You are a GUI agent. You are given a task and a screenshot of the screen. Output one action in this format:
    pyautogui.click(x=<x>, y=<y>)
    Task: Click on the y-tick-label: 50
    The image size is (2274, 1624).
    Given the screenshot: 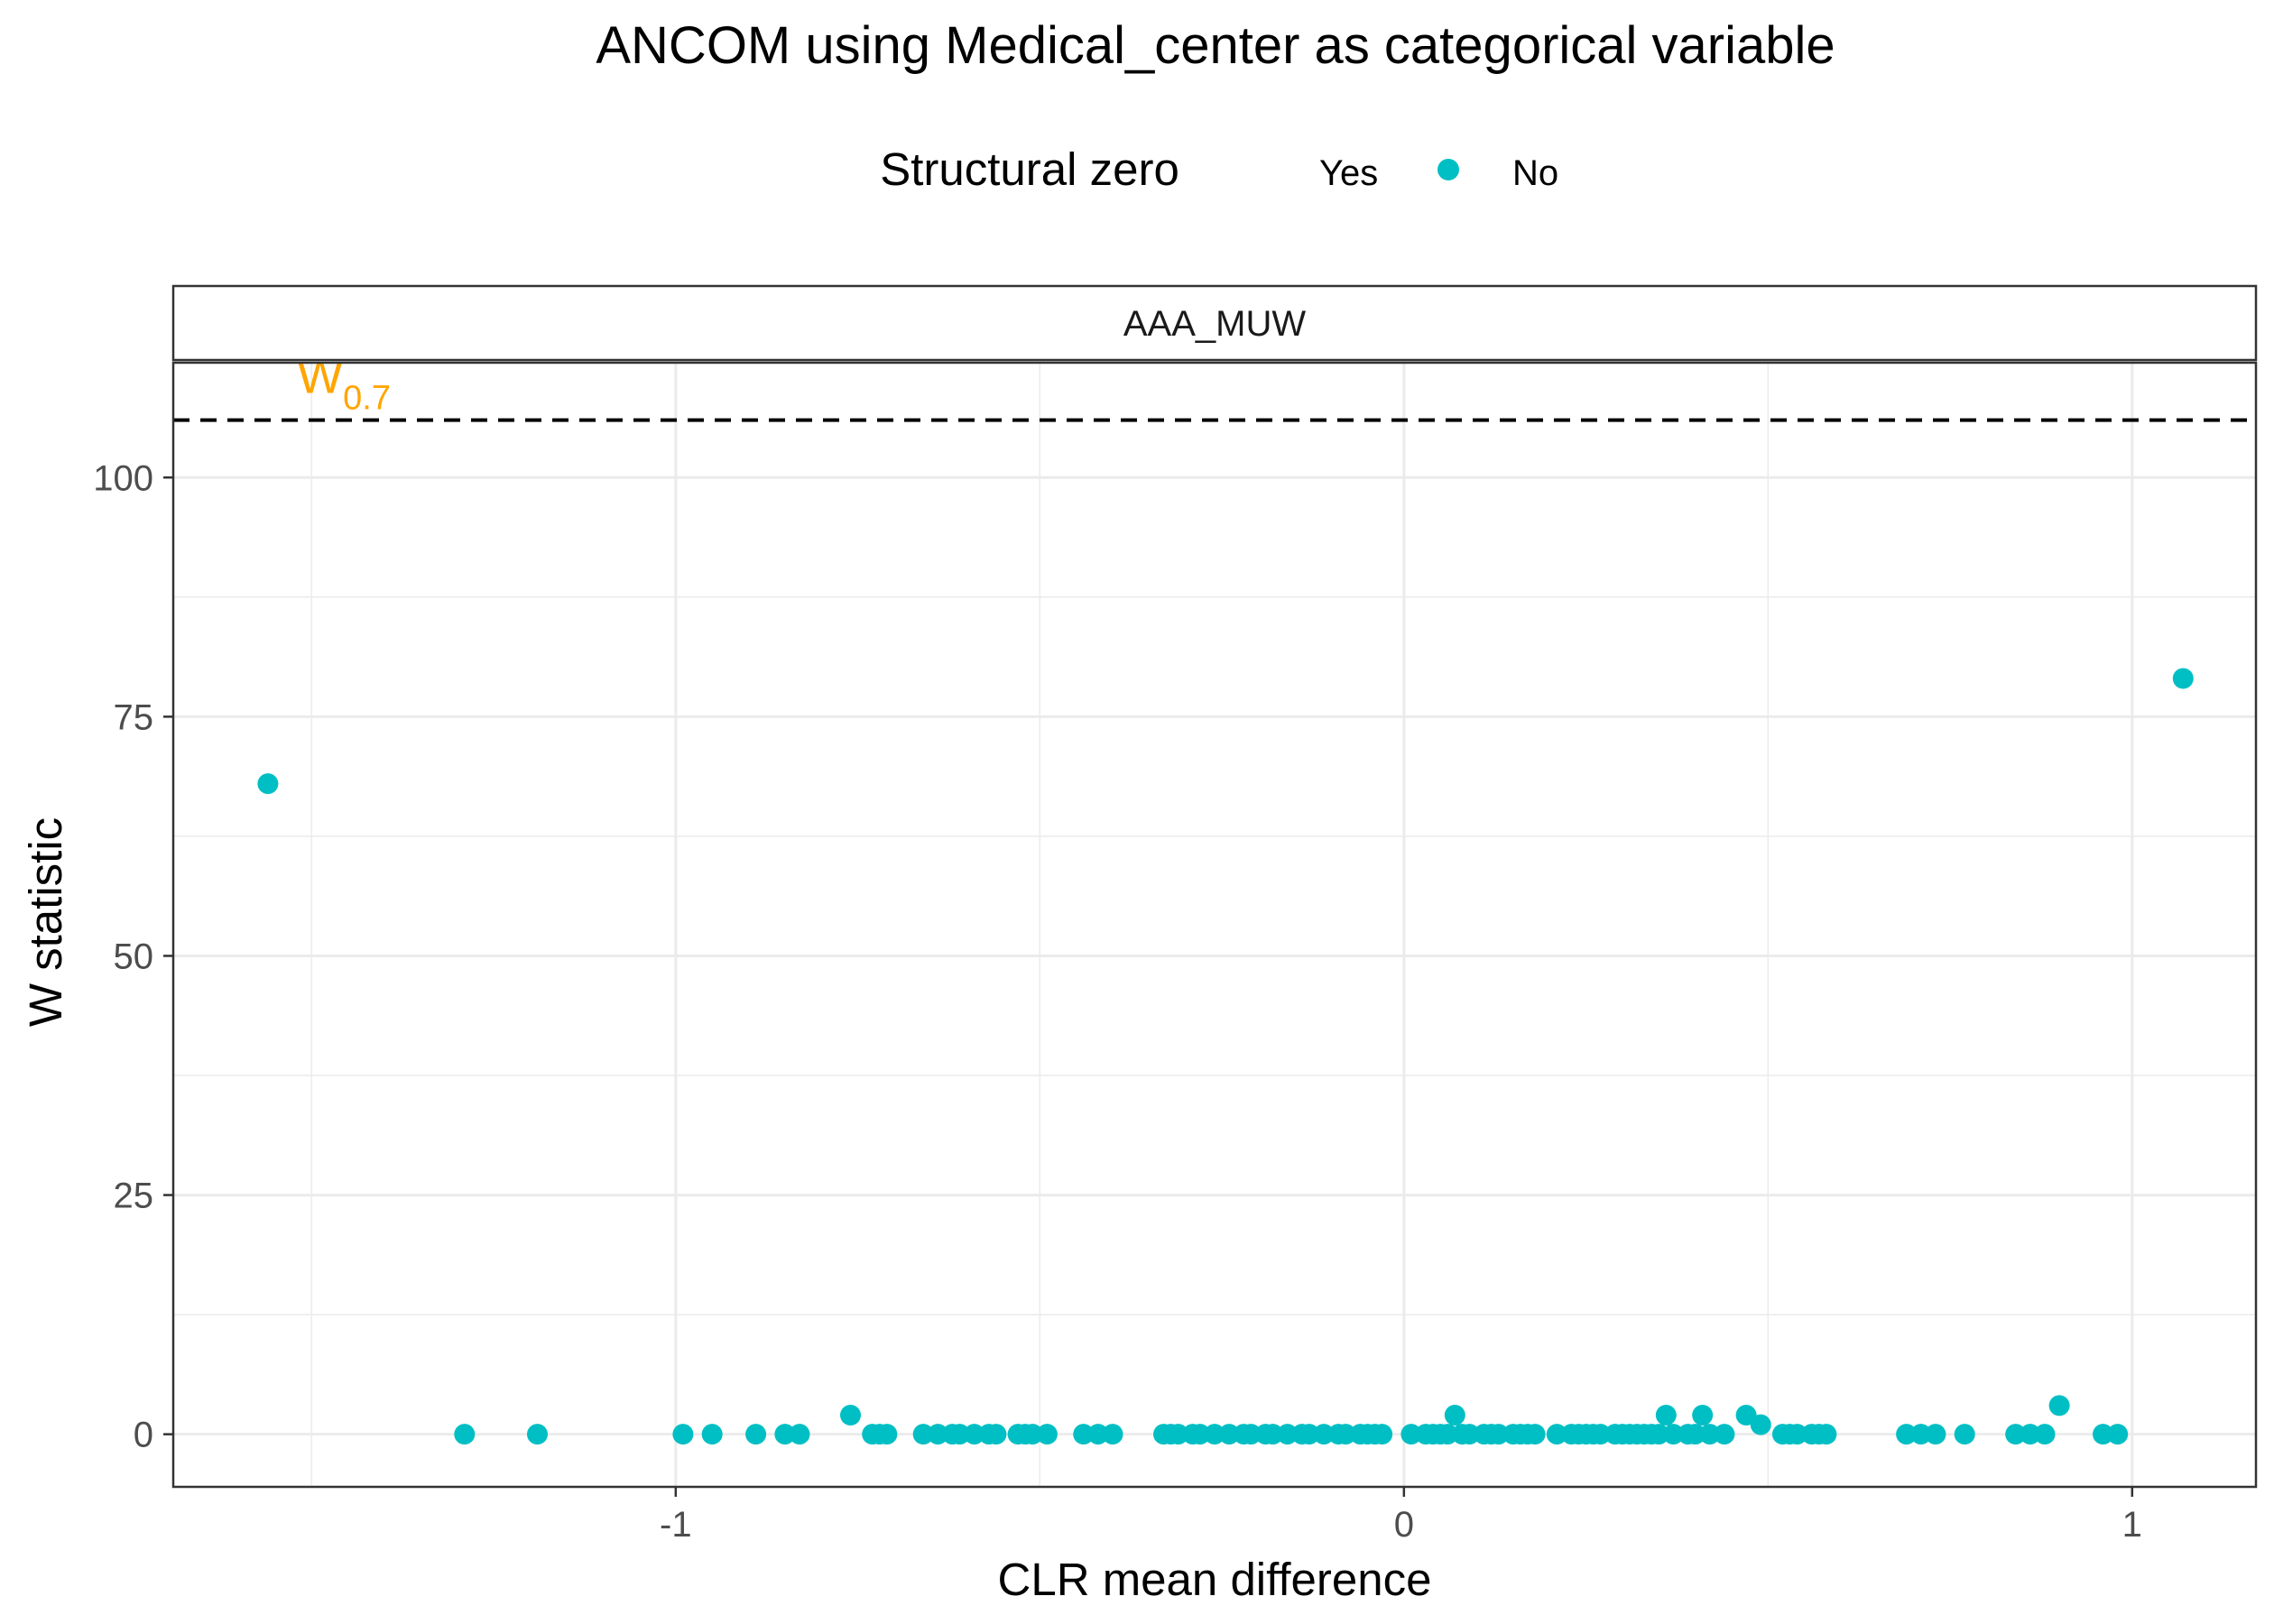 What is the action you would take?
    pyautogui.click(x=134, y=957)
    